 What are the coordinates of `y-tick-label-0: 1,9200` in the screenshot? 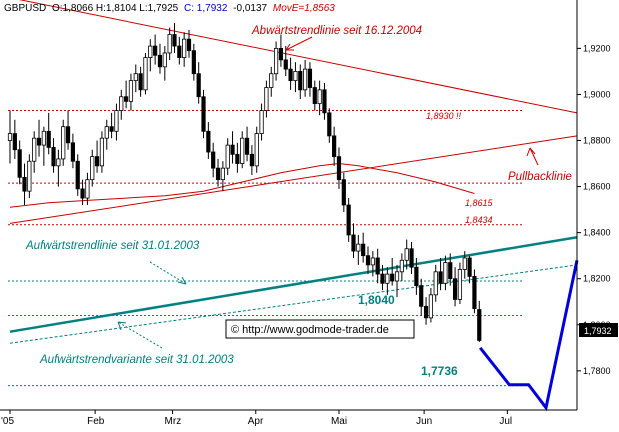 It's located at (597, 48).